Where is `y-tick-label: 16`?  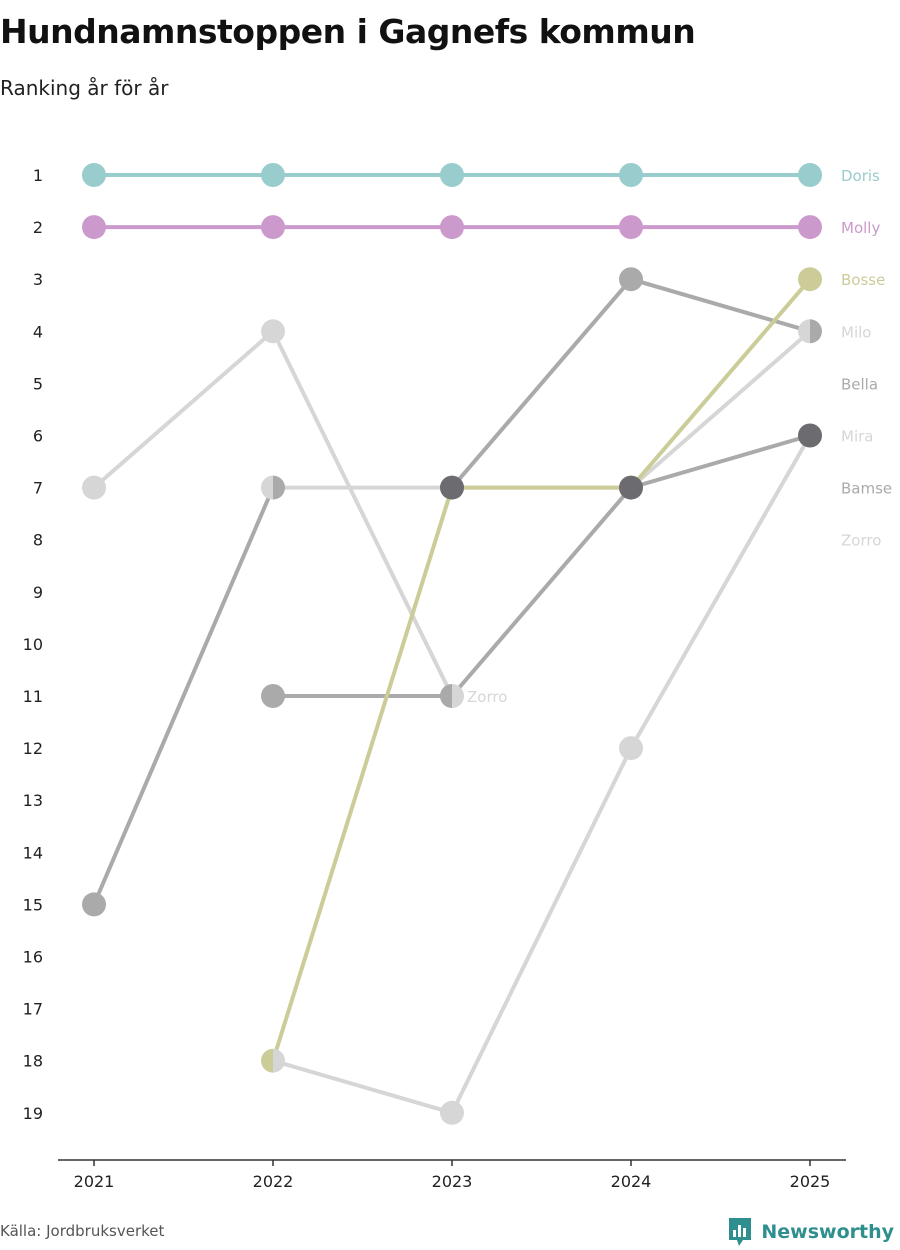
y-tick-label: 16 is located at coordinates (33, 957).